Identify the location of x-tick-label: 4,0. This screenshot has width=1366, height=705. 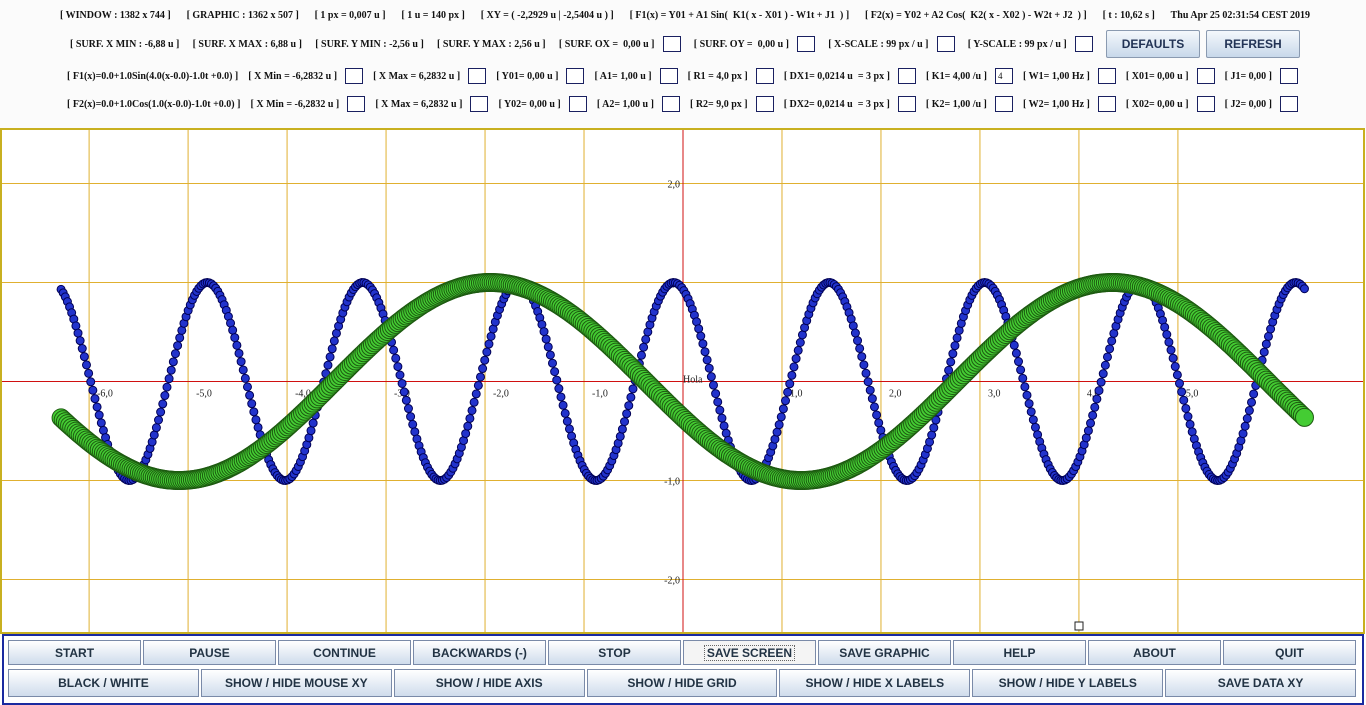
(1093, 394).